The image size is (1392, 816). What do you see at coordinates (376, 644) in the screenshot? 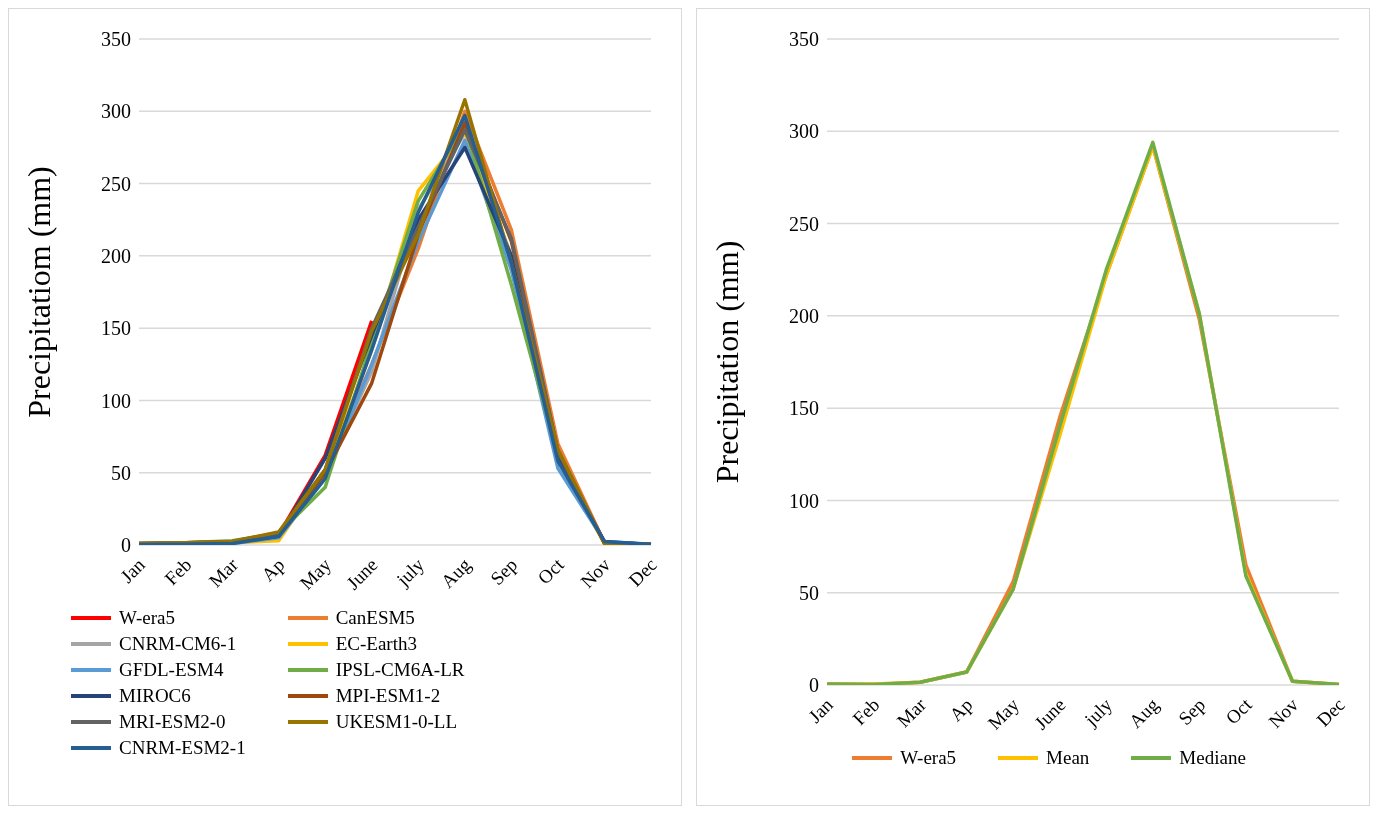
I see `legend-label: EC-Earth3` at bounding box center [376, 644].